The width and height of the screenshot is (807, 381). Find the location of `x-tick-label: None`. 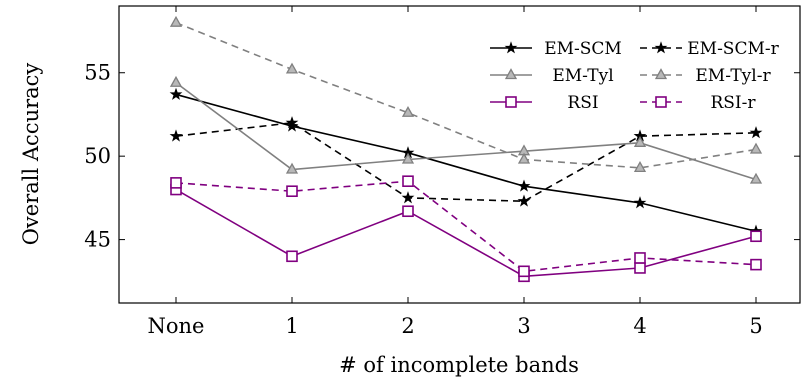

x-tick-label: None is located at coordinates (176, 326).